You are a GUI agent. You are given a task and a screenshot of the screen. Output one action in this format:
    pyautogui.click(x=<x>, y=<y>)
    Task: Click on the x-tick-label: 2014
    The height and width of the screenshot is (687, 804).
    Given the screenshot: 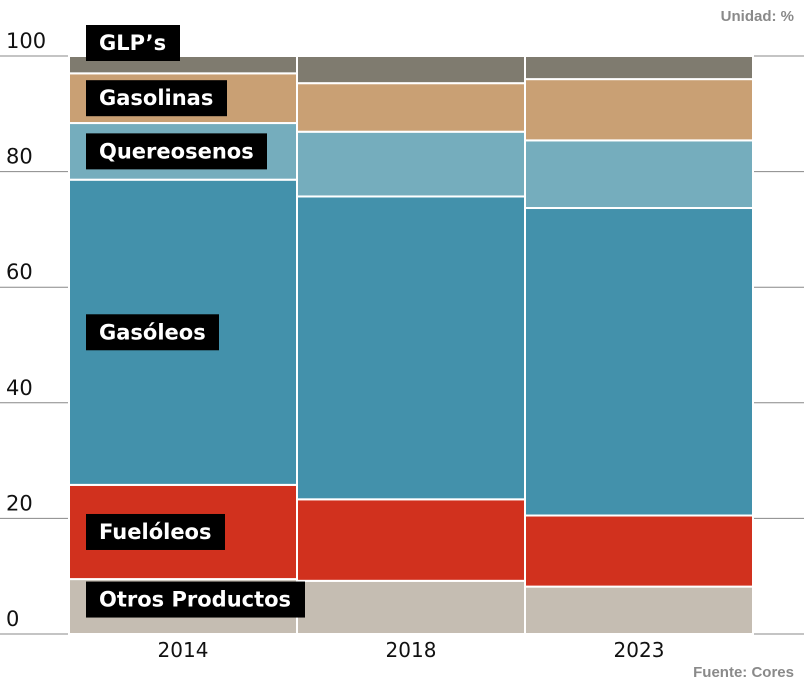 What is the action you would take?
    pyautogui.click(x=183, y=650)
    